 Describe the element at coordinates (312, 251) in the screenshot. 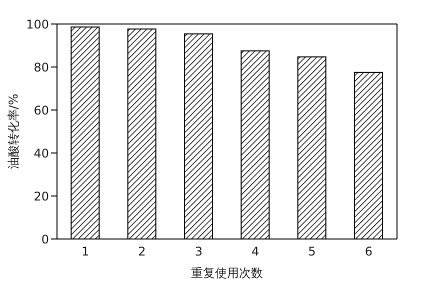

I see `x-tick-label: 5` at that location.